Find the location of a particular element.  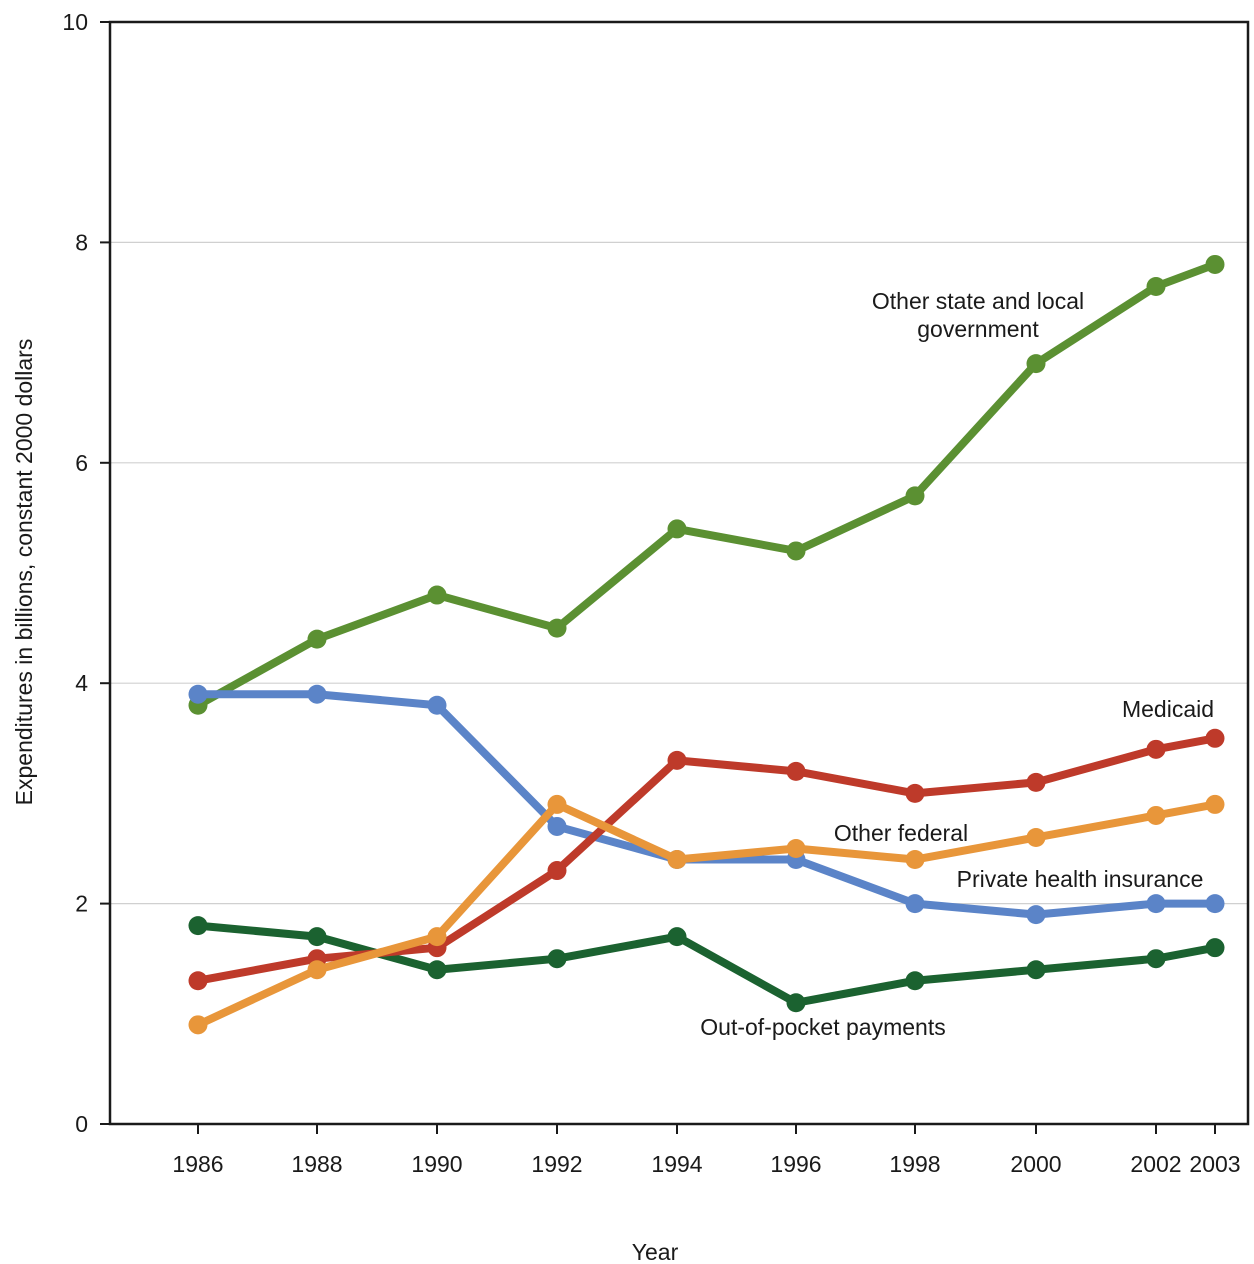

y-tick-label-2: 2 is located at coordinates (81, 904).